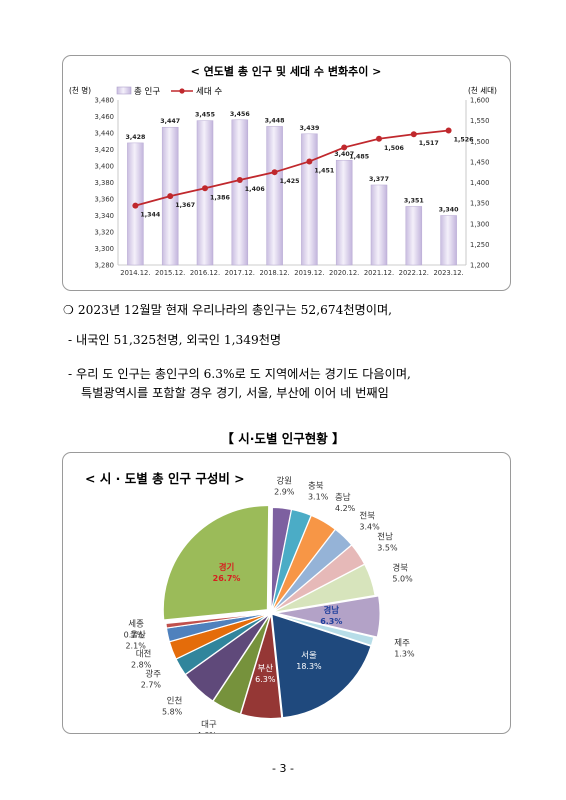 The image size is (566, 800). I want to click on population-bar-label: 3,351, so click(414, 200).